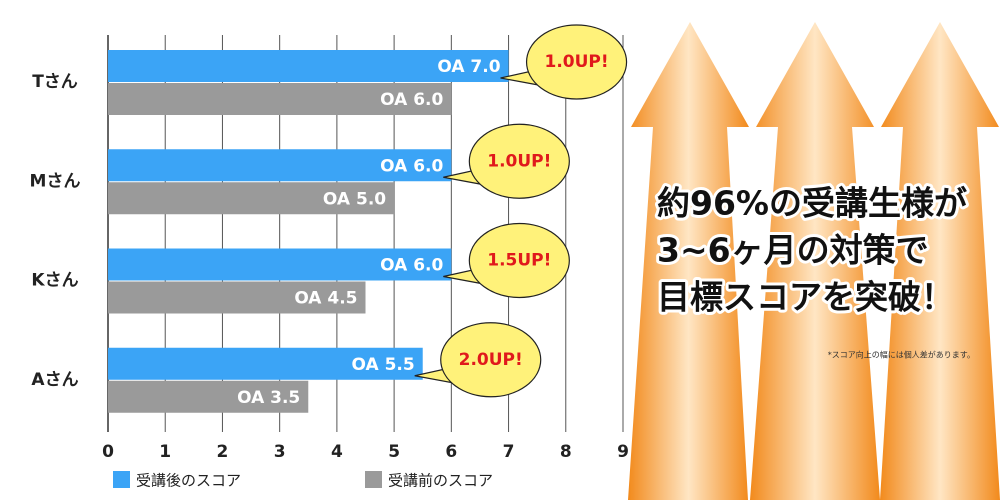 The height and width of the screenshot is (500, 1000). Describe the element at coordinates (325, 299) in the screenshot. I see `value-label: OA 4.5` at that location.